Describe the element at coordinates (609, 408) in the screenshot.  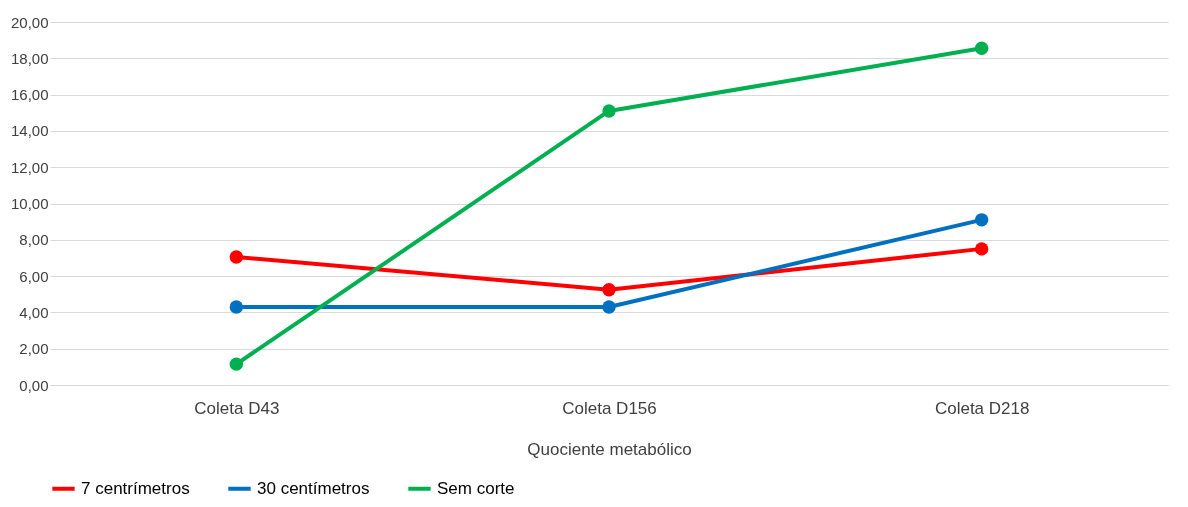
I see `x-tick-label: Coleta D156` at that location.